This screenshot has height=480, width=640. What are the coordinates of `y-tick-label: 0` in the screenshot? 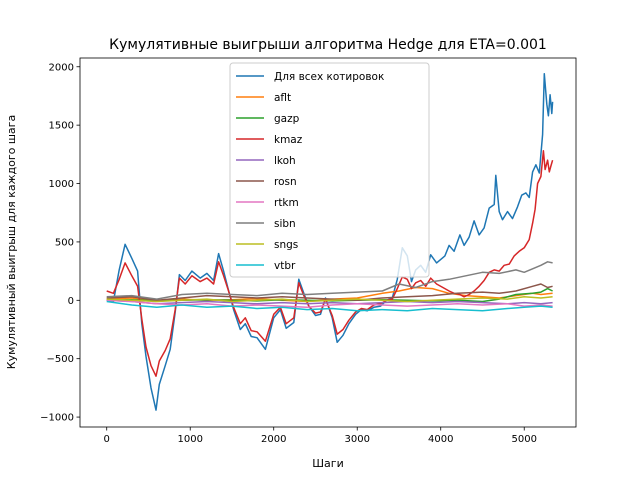 It's located at (71, 301).